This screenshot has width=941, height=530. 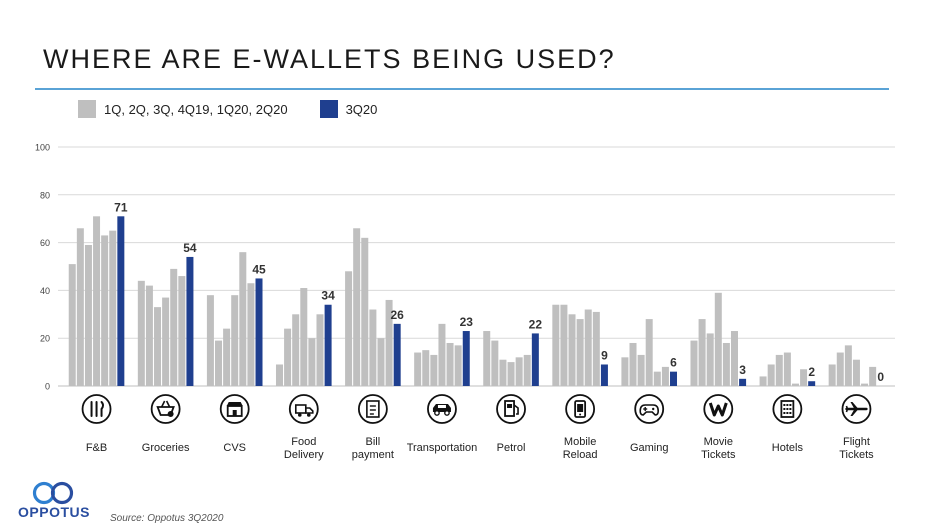 What do you see at coordinates (372, 409) in the screenshot?
I see `bill-icon` at bounding box center [372, 409].